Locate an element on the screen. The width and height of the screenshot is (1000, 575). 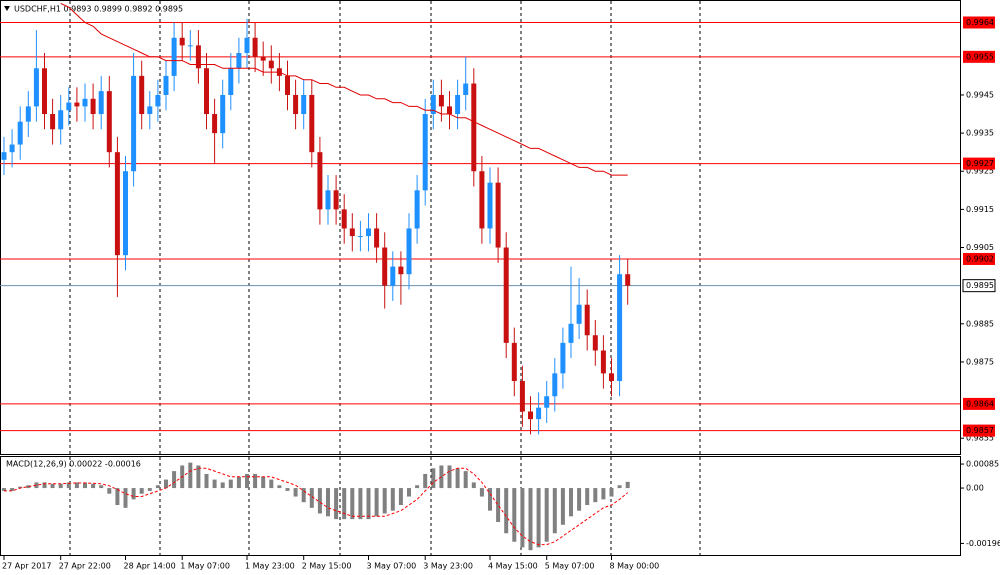
x-tick-label: 8 May 00:00 is located at coordinates (635, 566).